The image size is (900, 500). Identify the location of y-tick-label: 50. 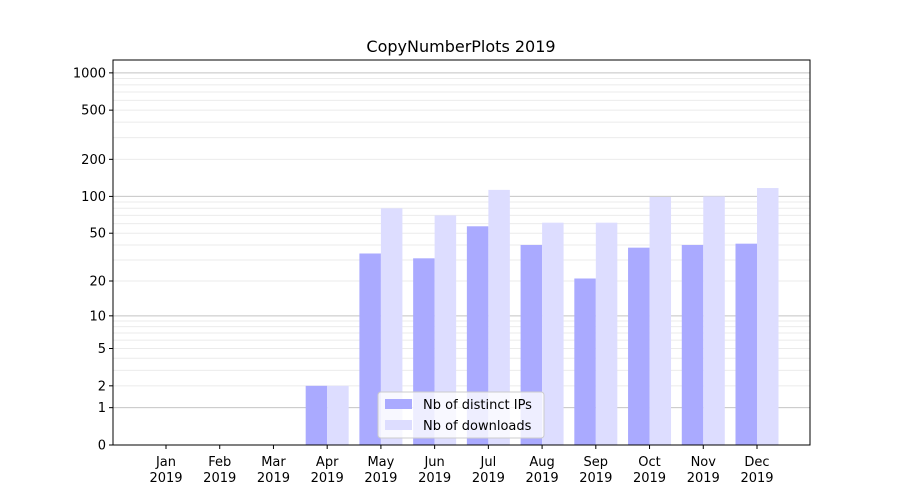
(97, 234).